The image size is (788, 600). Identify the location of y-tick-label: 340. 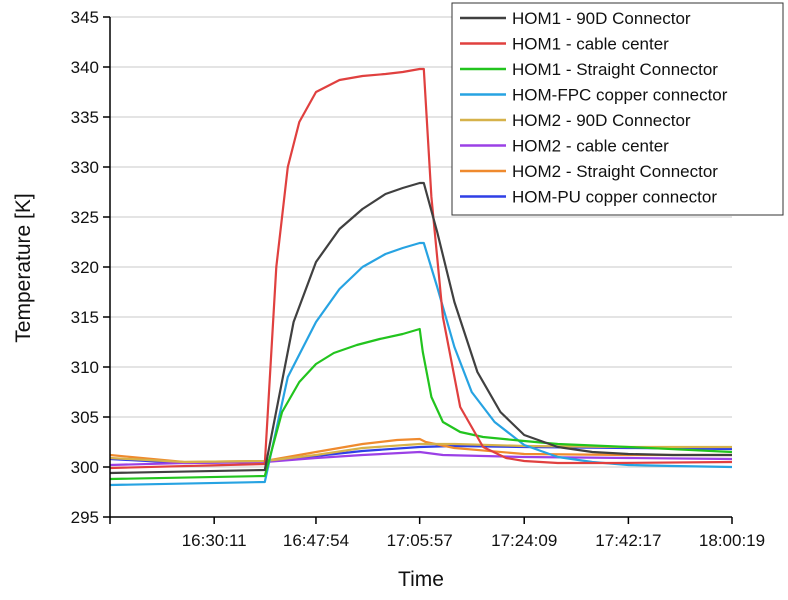
(85, 67).